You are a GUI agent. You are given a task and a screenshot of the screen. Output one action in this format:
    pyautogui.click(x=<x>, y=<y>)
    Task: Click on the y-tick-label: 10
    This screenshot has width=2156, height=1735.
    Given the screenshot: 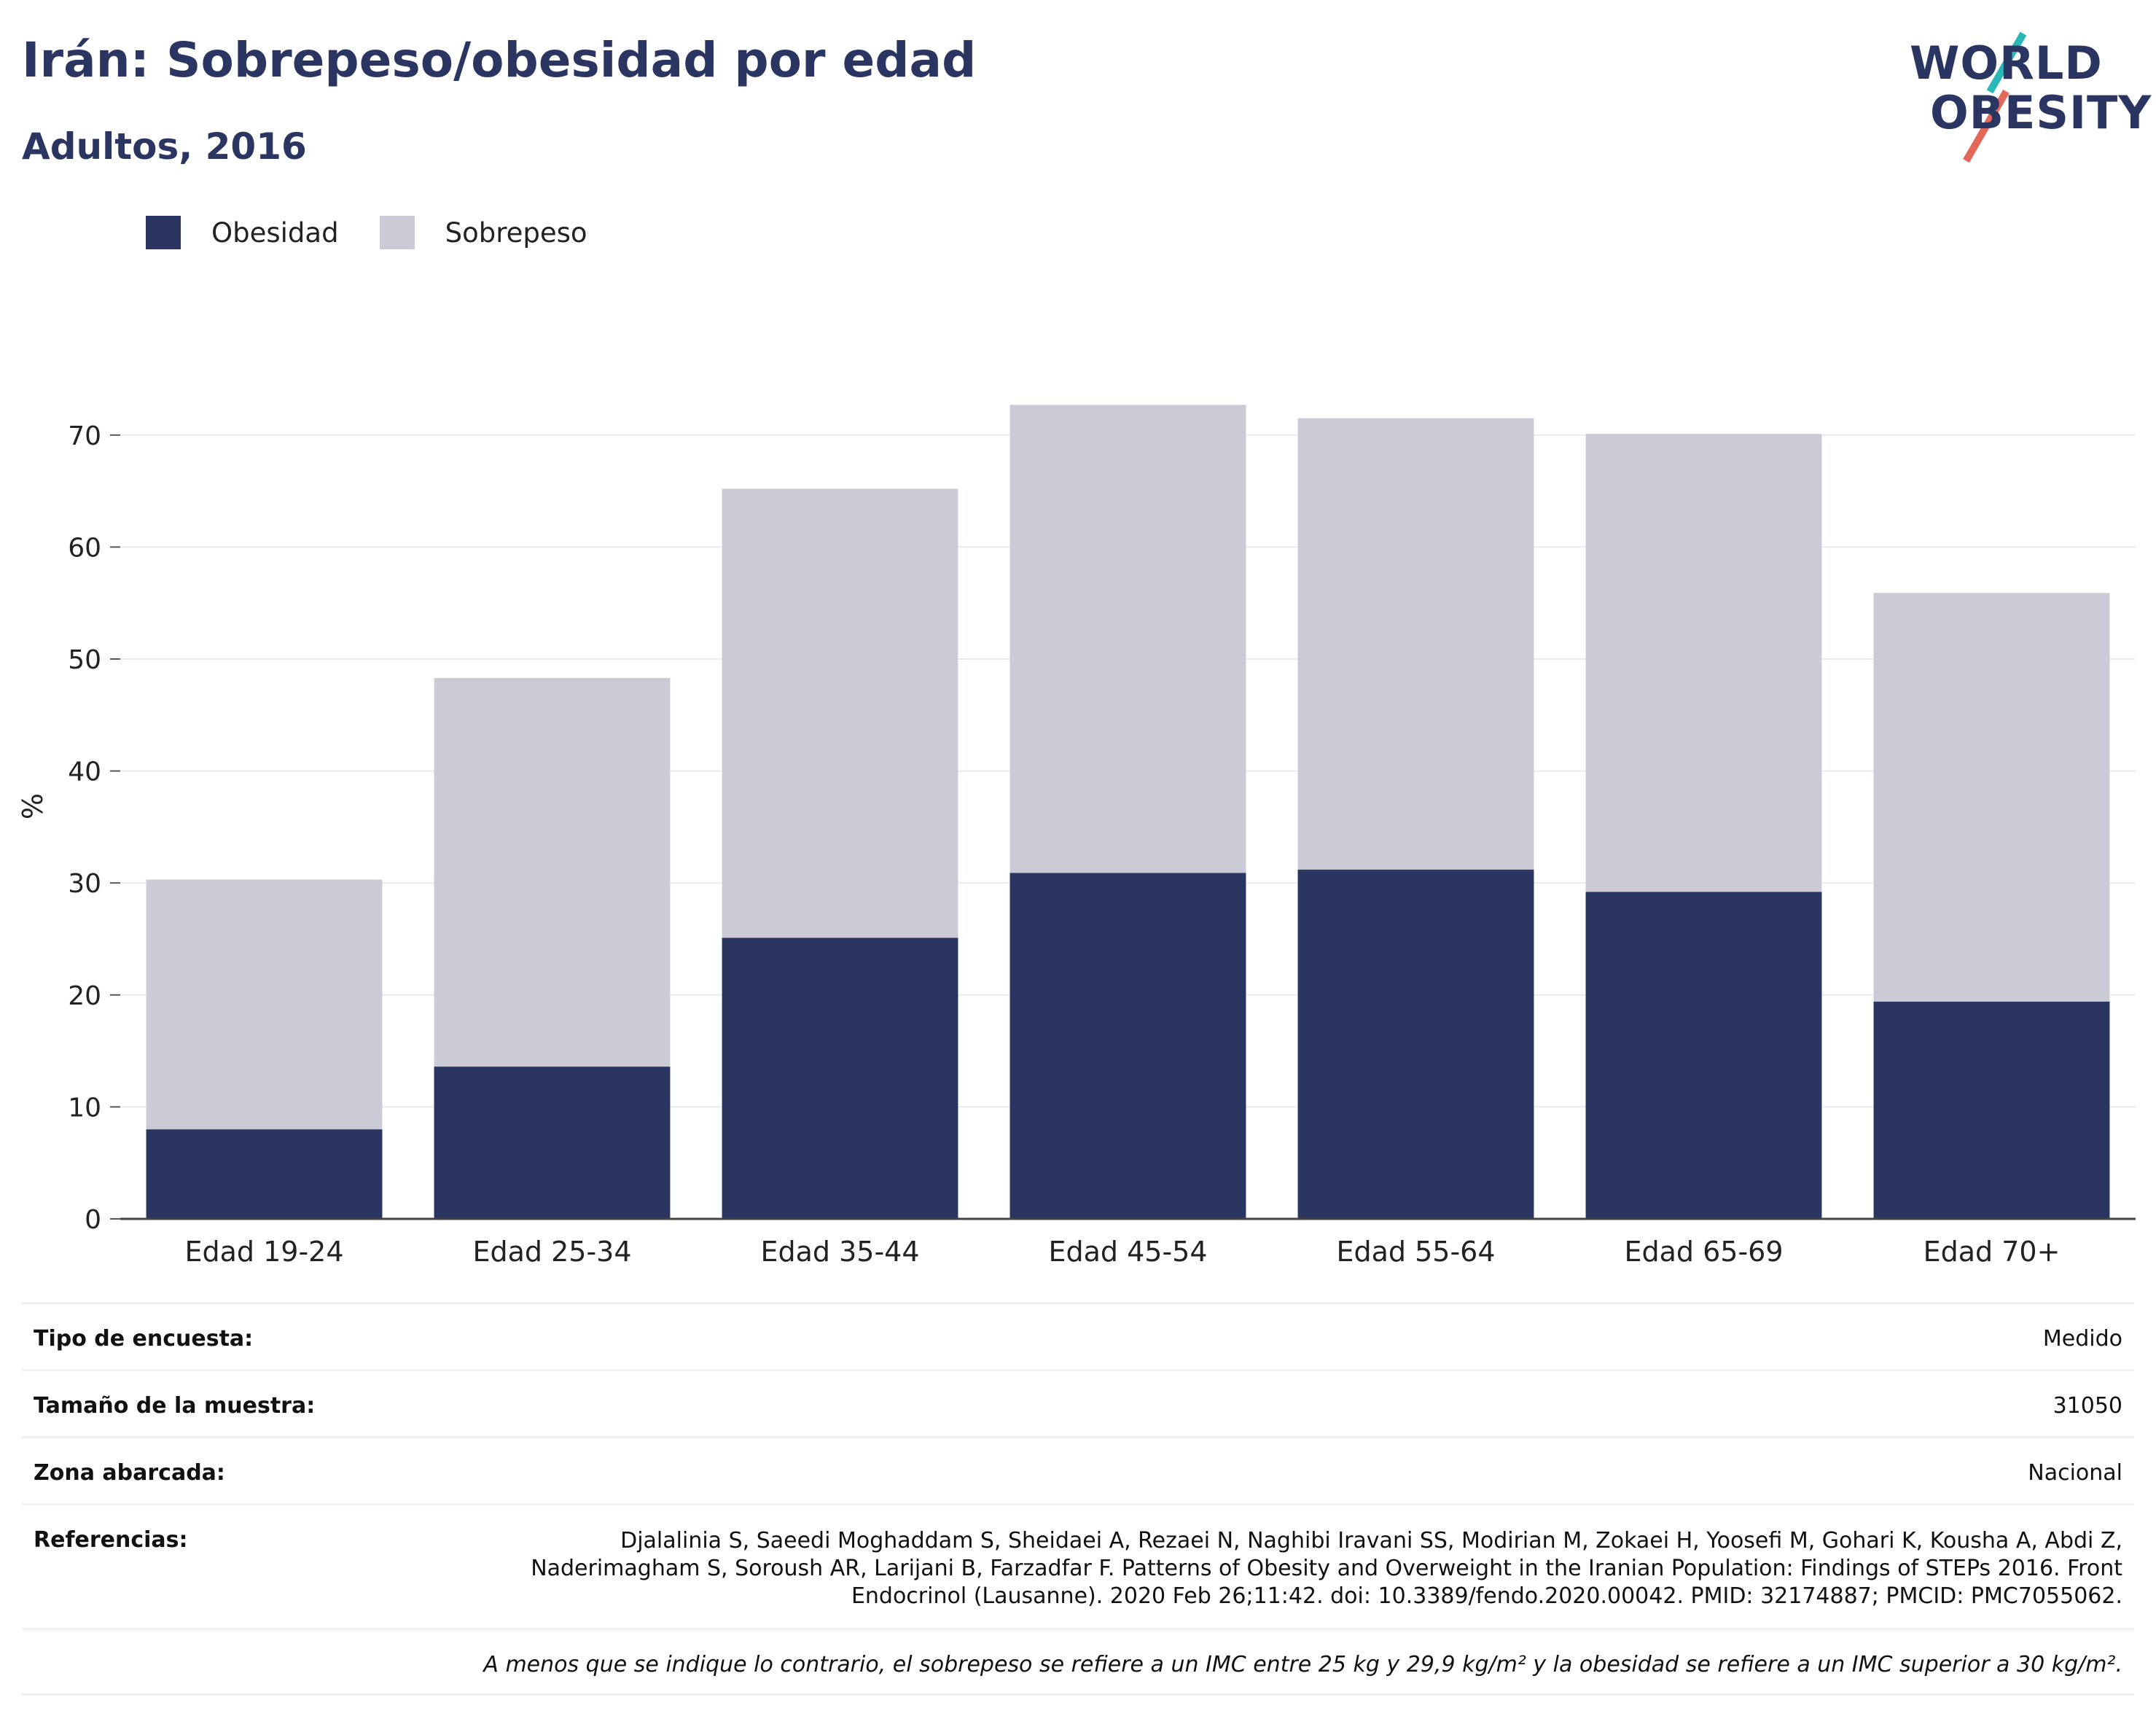 What is the action you would take?
    pyautogui.click(x=85, y=1108)
    